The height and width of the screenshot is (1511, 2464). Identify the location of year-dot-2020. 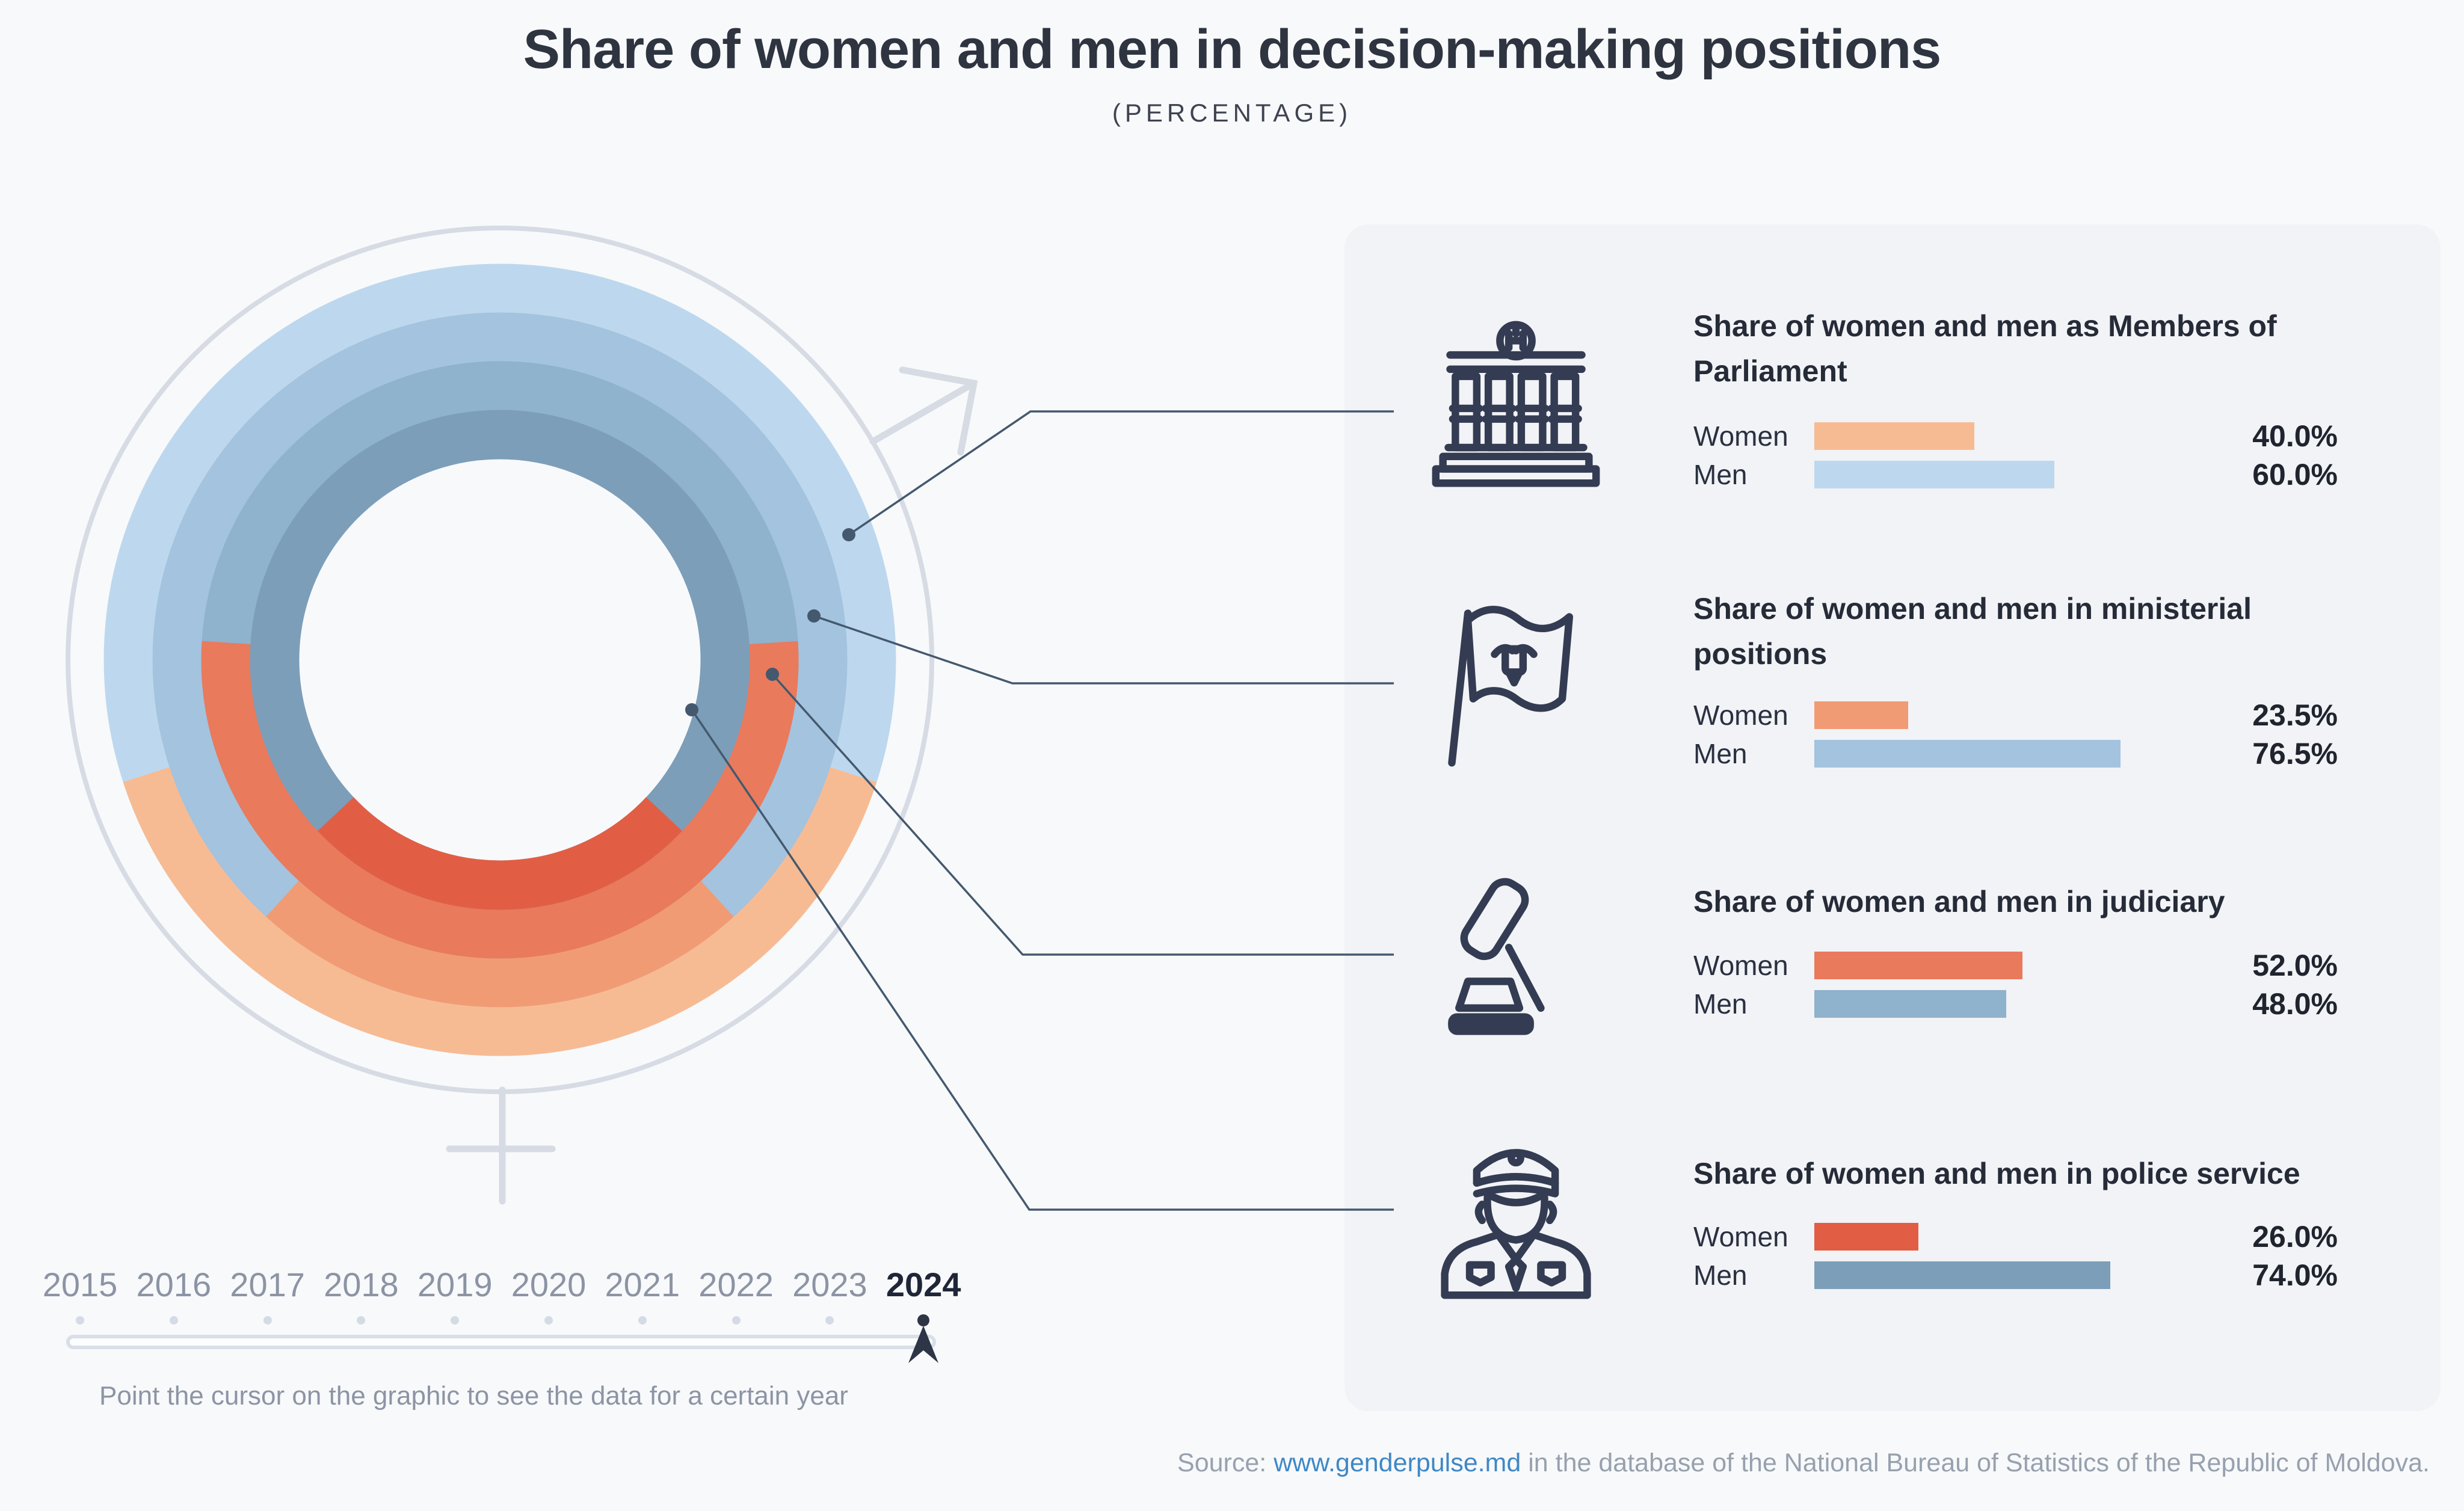
(548, 1320).